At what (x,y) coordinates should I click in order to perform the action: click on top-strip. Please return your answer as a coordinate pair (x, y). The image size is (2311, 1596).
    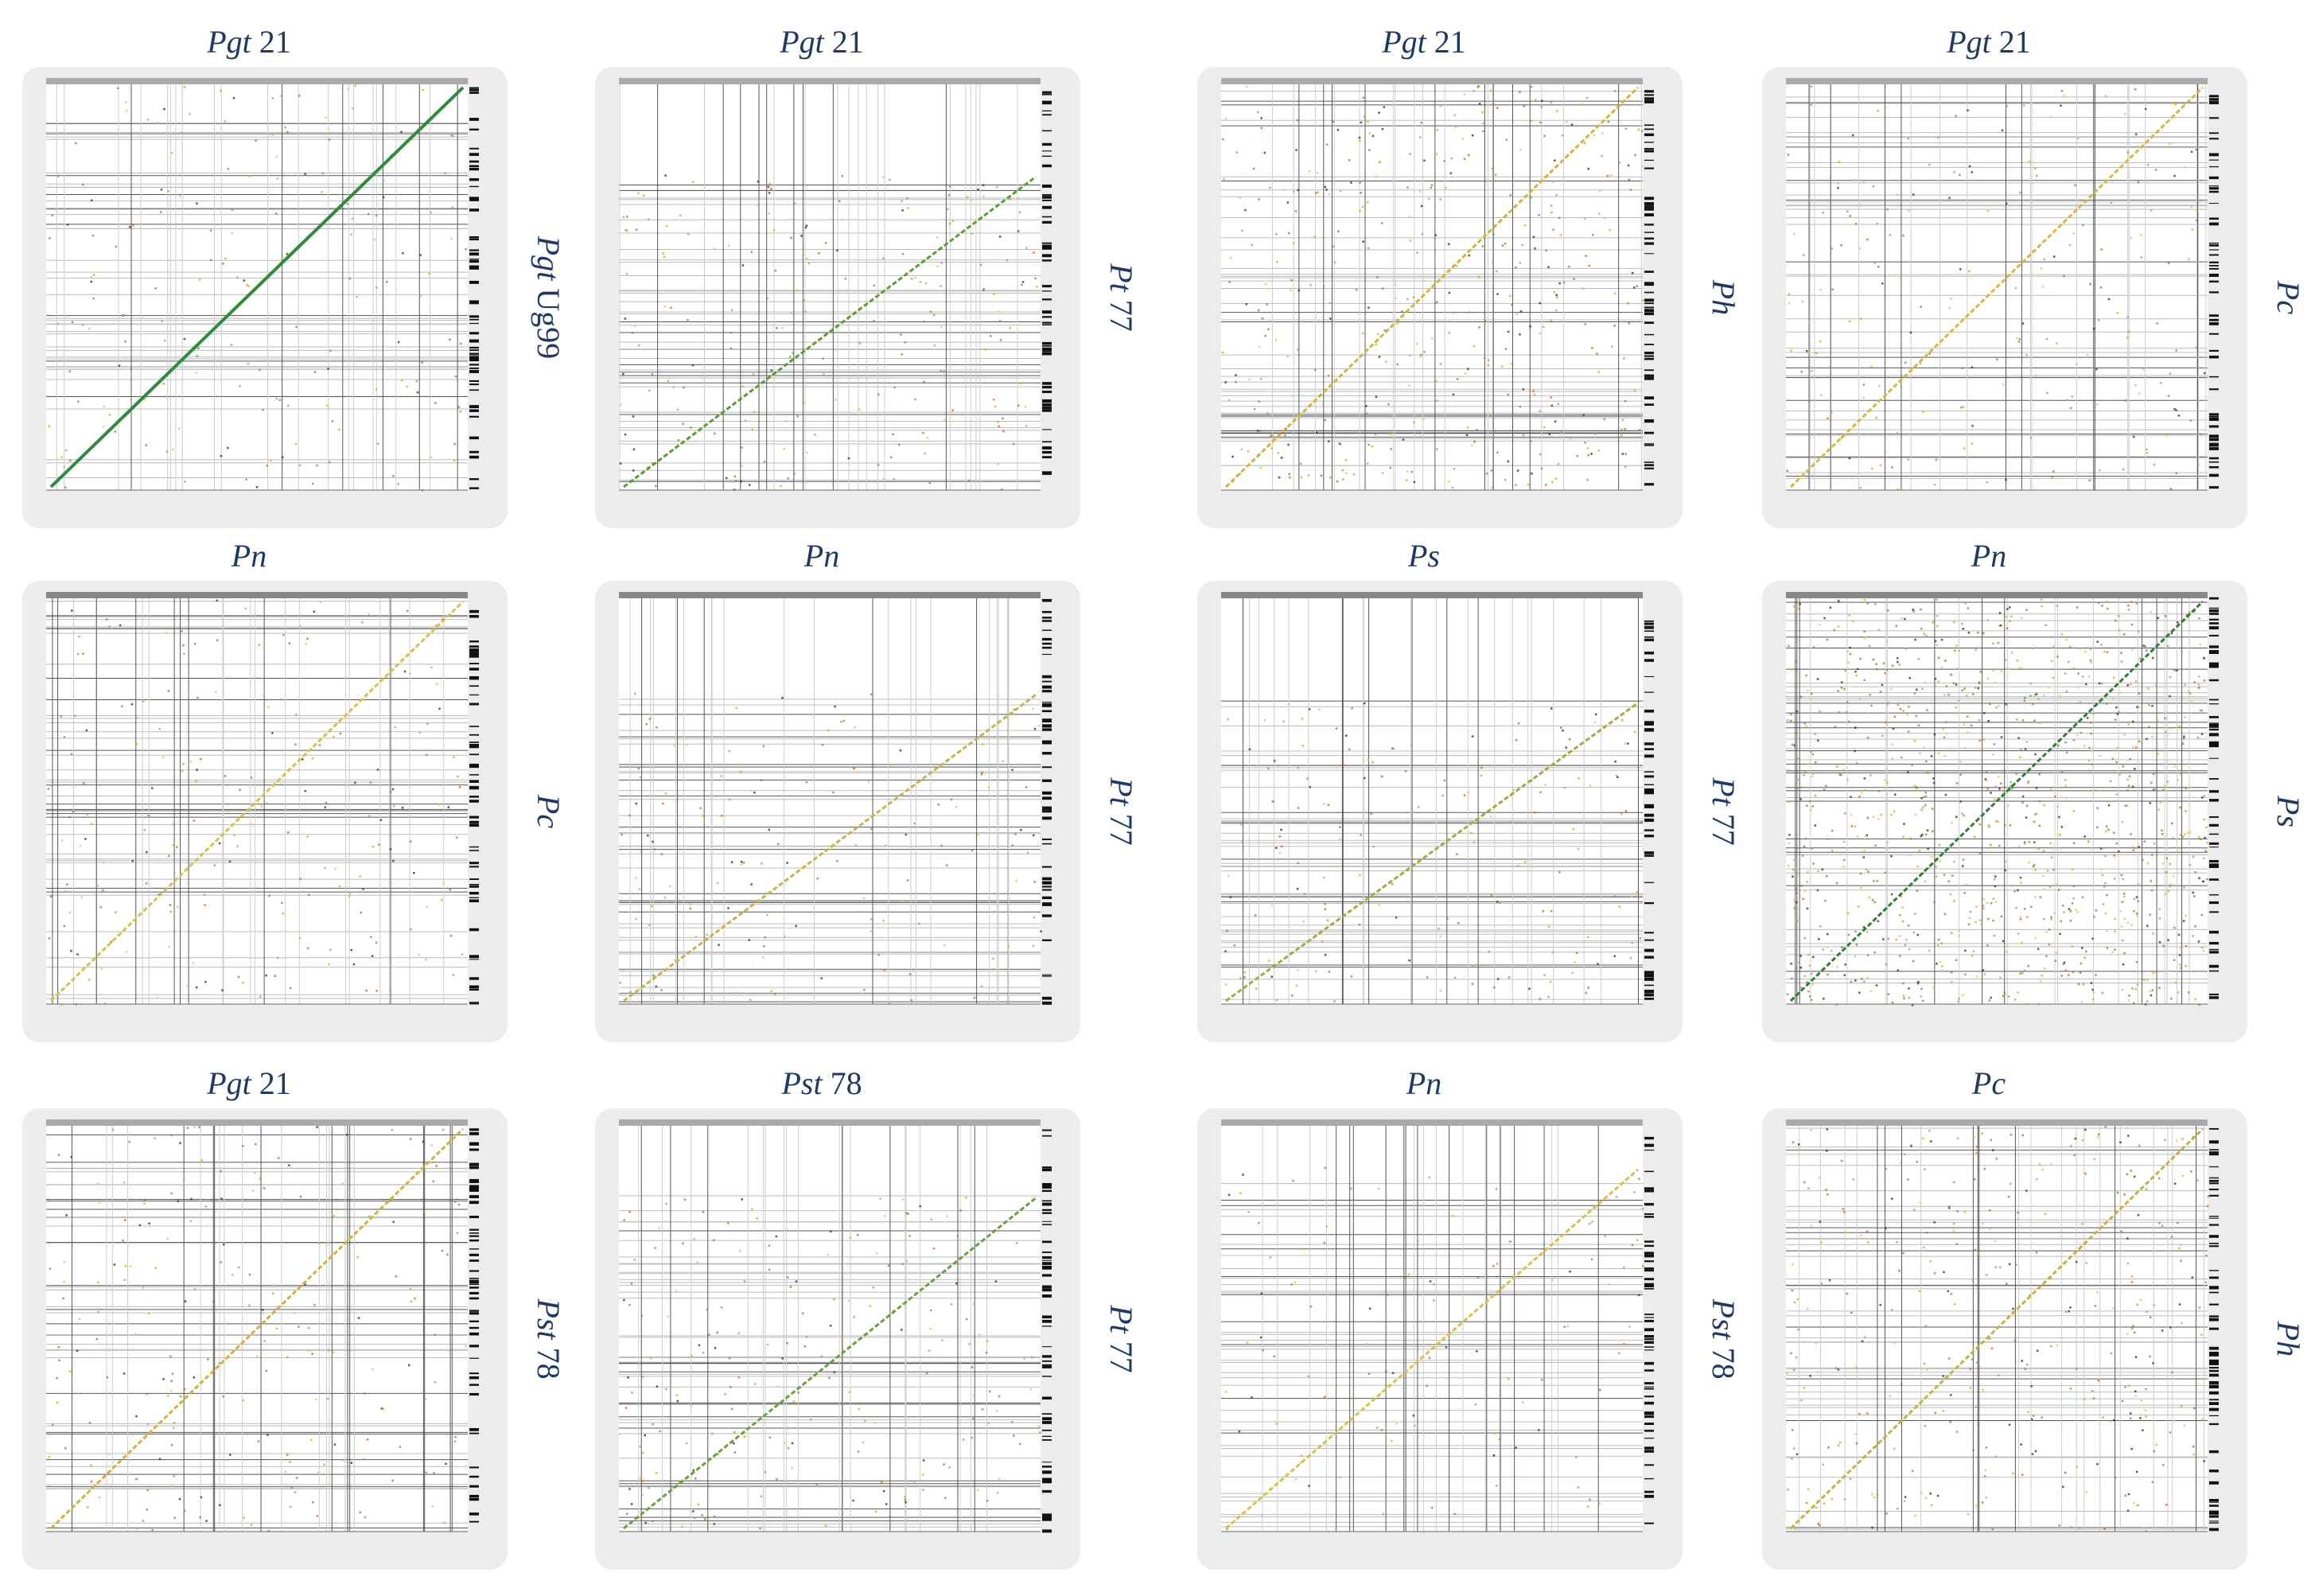
    Looking at the image, I should click on (1997, 1122).